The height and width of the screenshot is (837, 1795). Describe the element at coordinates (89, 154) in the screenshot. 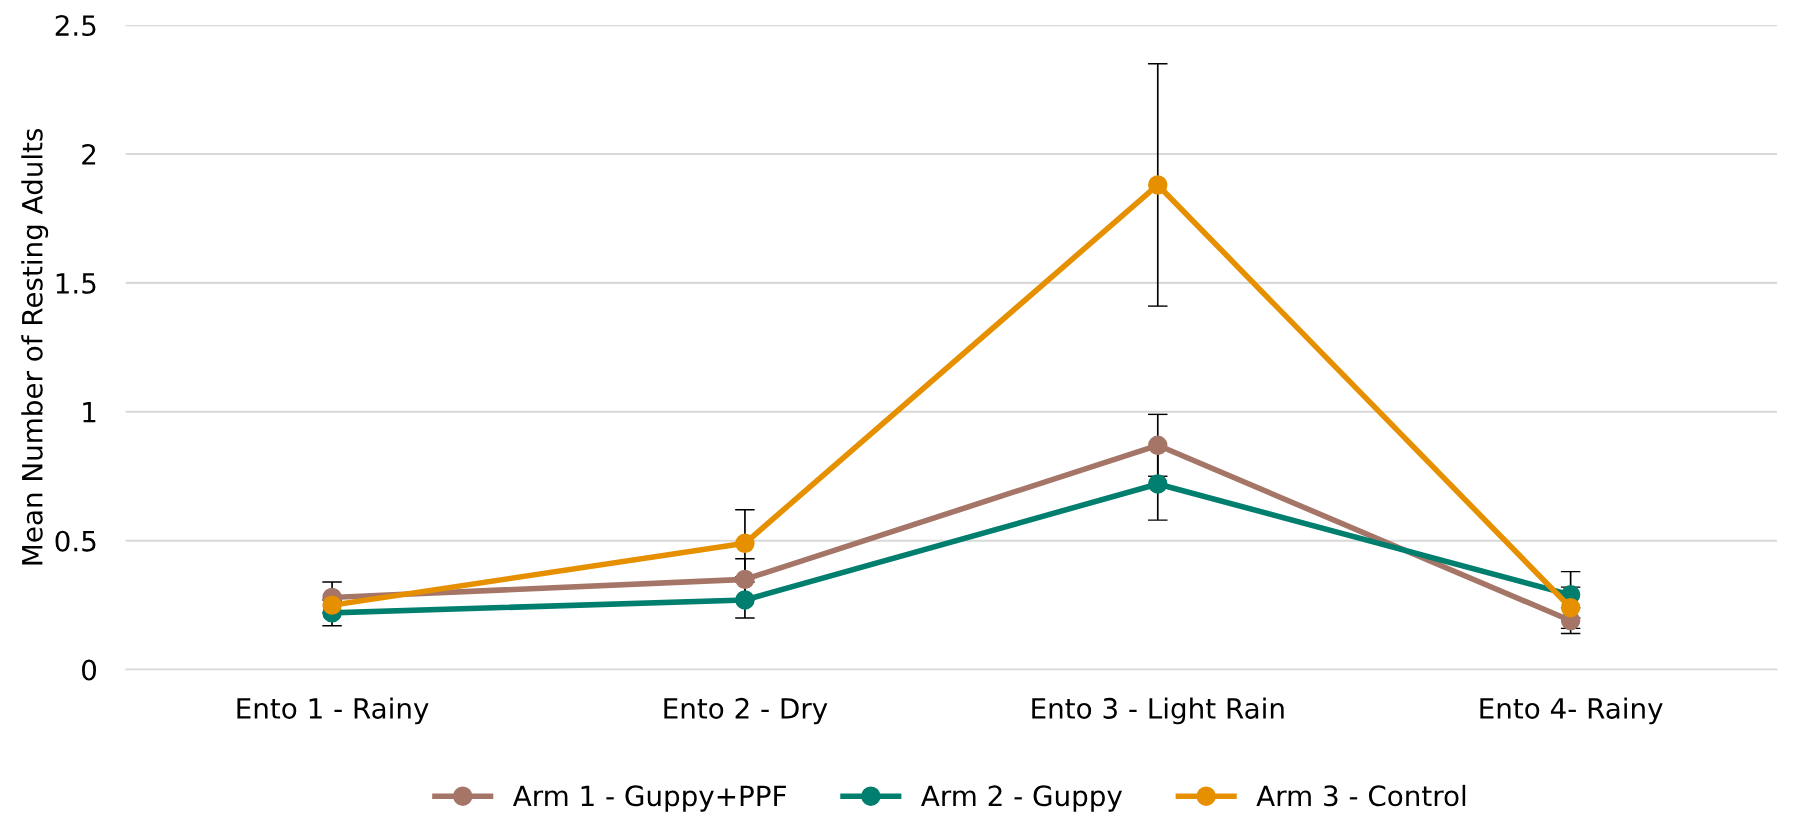

I see `y-tick-label: 2` at that location.